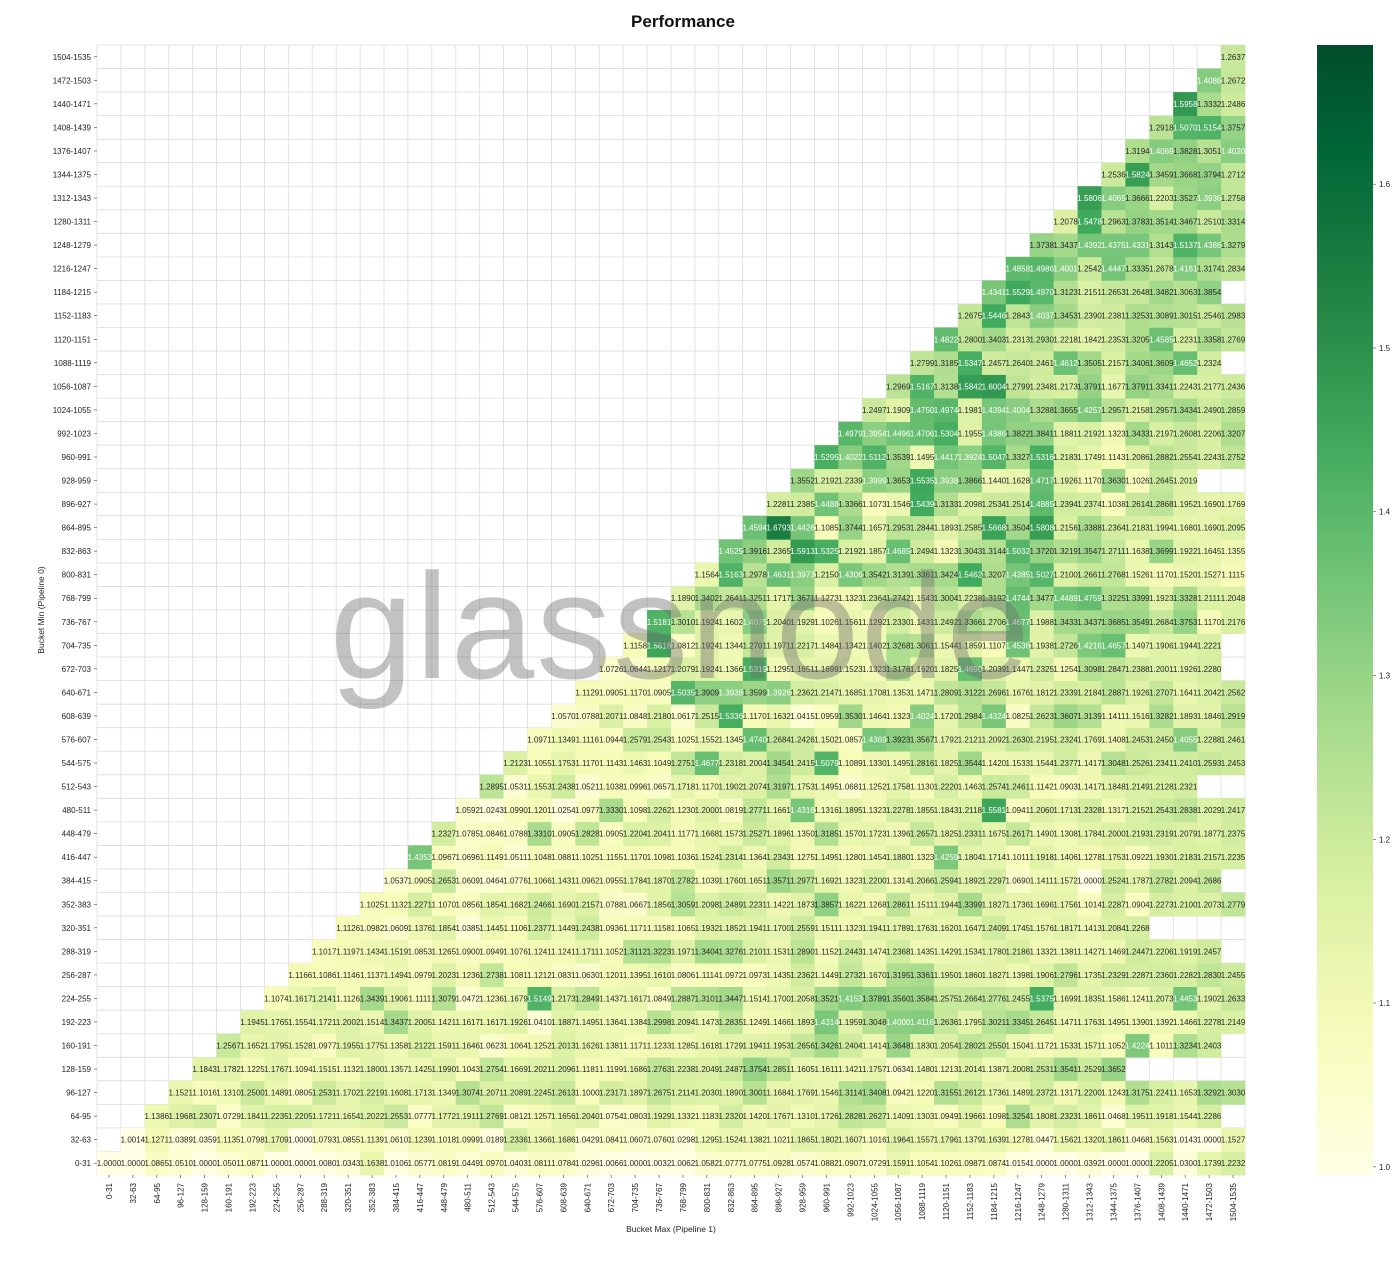 This screenshot has height=1283, width=1400. I want to click on cell-value-label: 1.3791, so click(1137, 386).